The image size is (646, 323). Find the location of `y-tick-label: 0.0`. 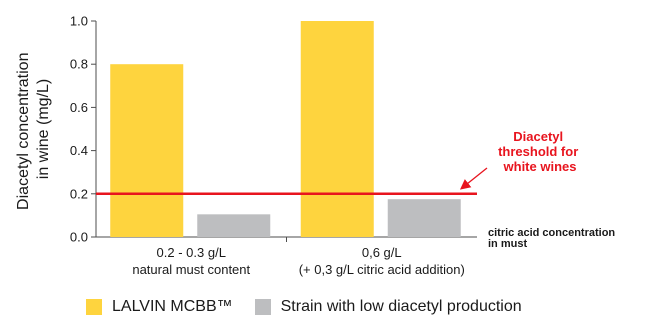

y-tick-label: 0.0 is located at coordinates (79, 237).